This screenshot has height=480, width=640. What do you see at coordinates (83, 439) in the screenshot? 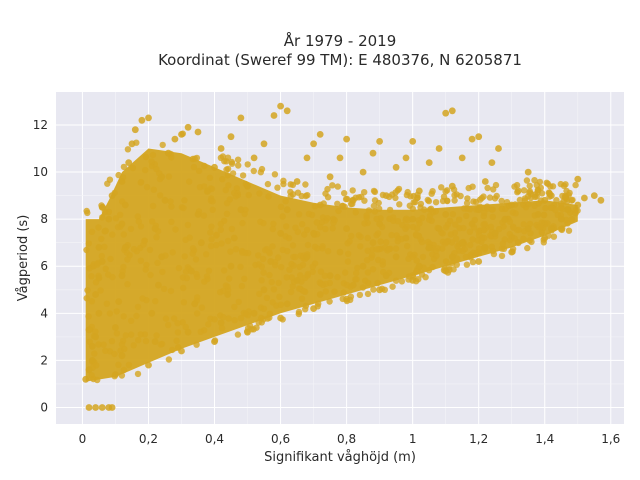
I see `x-tick-label: 0` at bounding box center [83, 439].